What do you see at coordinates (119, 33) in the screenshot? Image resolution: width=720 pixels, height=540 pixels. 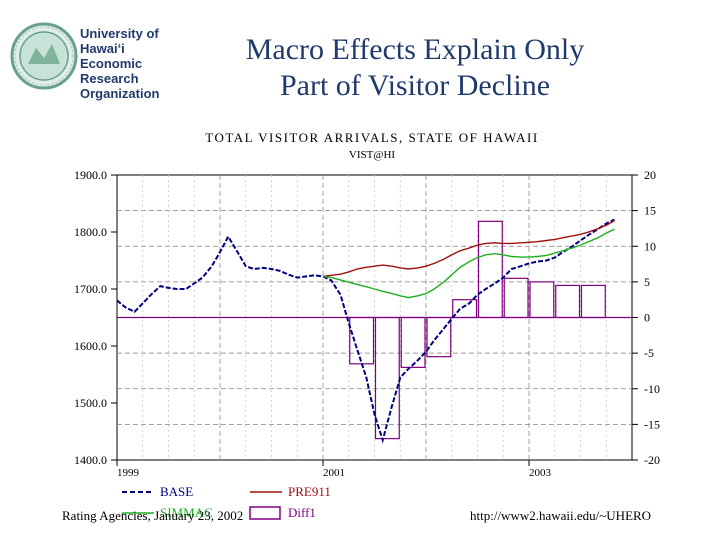 I see `logo-line: University of` at bounding box center [119, 33].